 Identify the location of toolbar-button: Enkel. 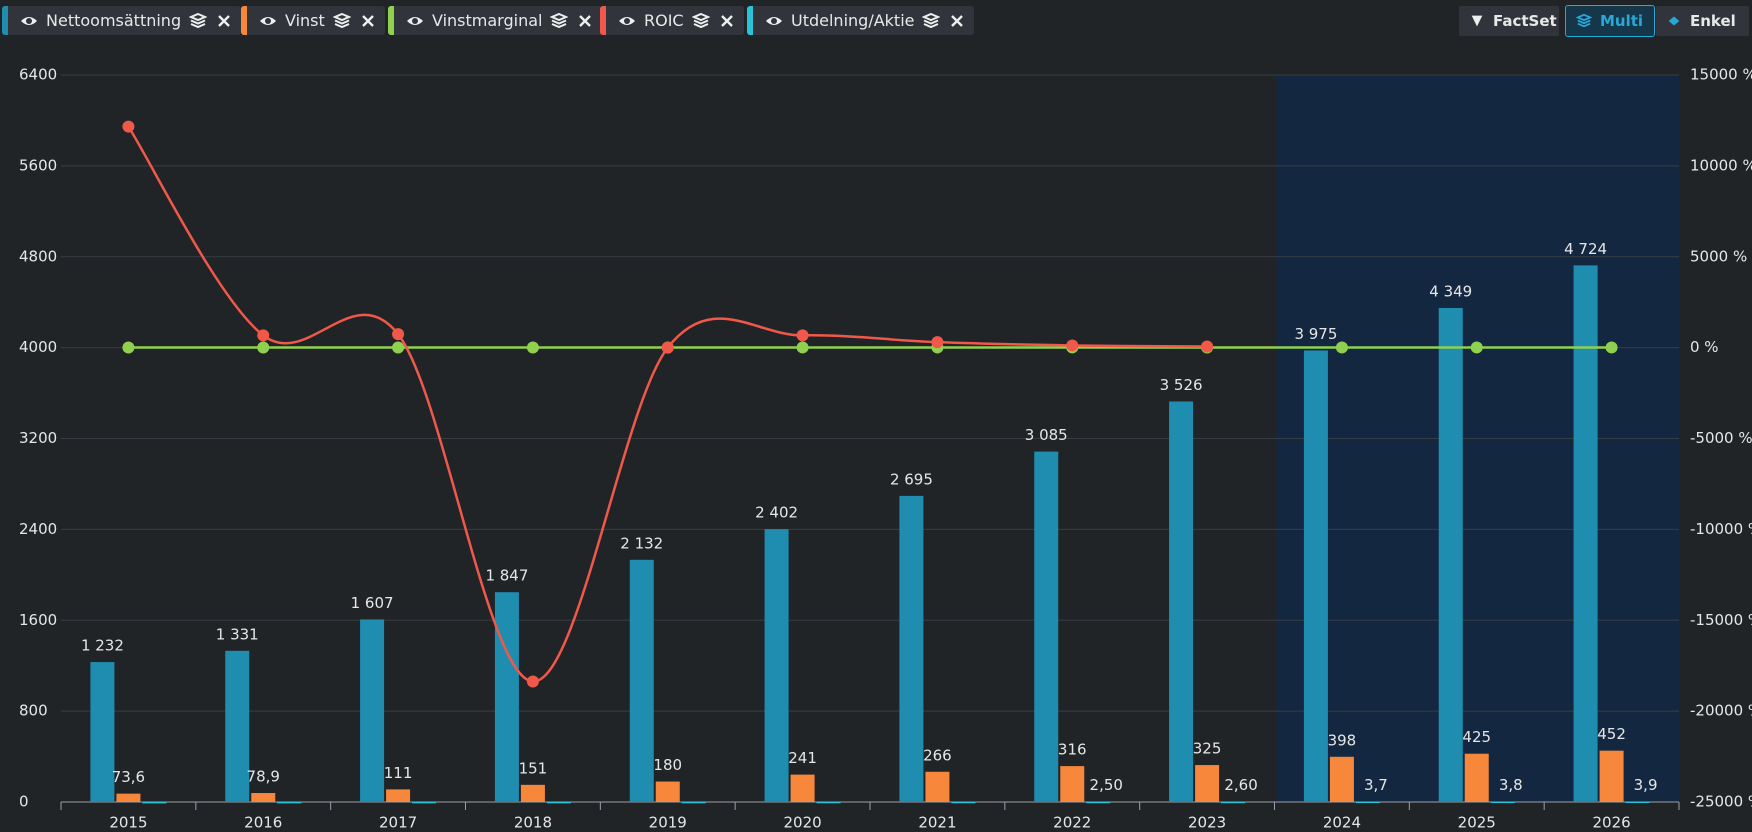
(1702, 21).